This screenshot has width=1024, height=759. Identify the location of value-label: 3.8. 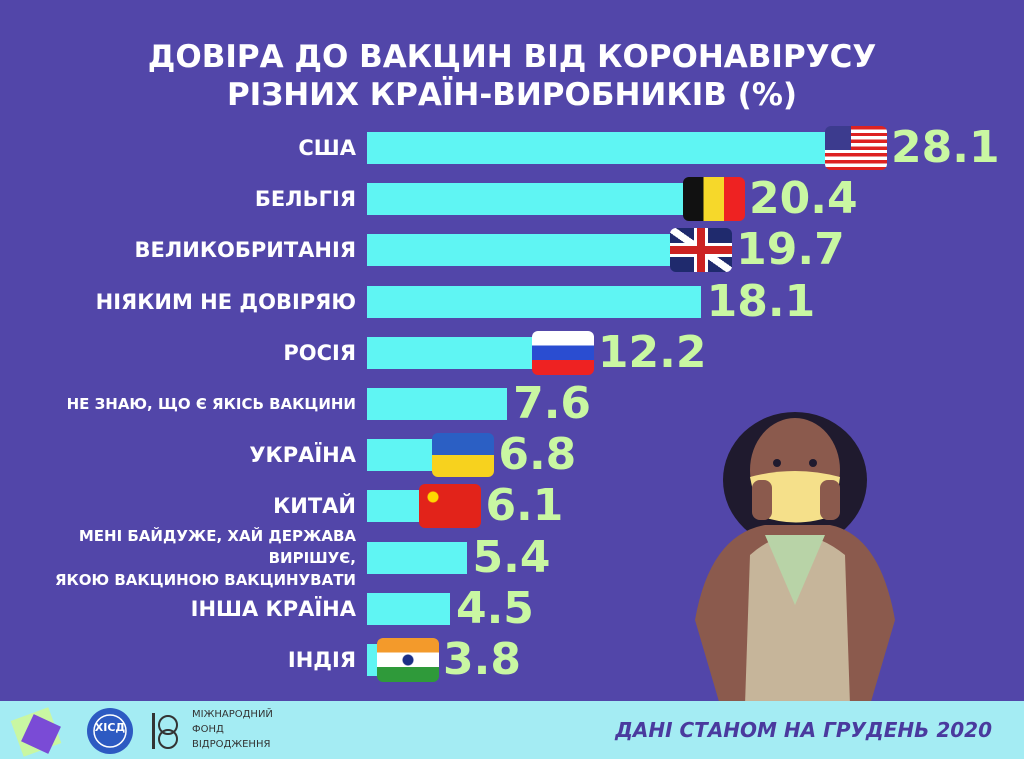
(482, 659).